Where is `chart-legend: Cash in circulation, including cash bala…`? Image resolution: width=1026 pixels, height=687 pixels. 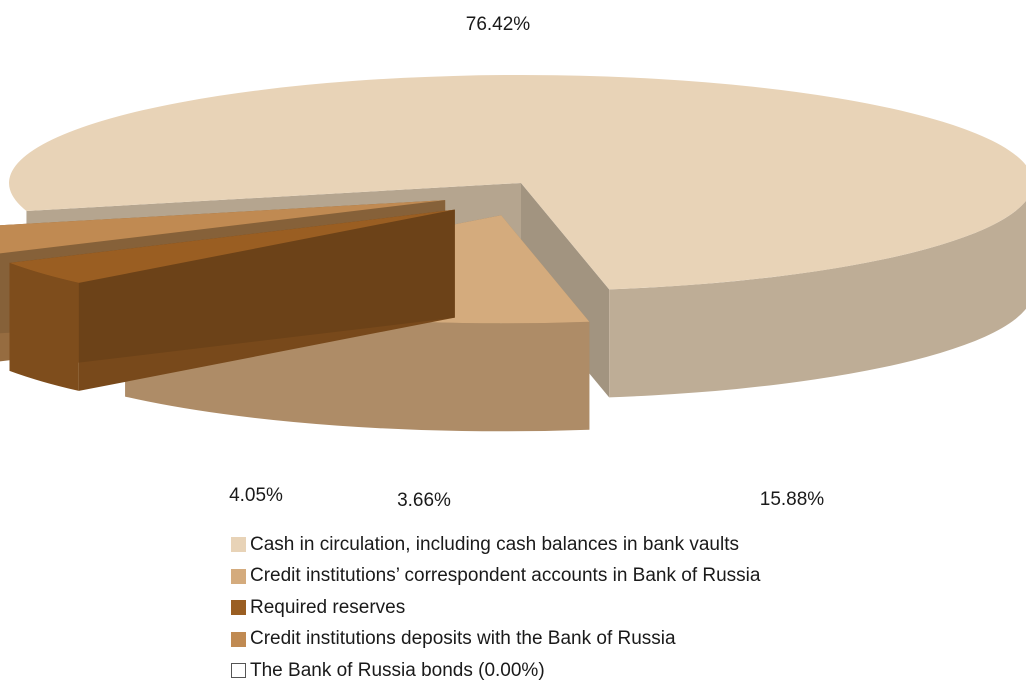
chart-legend: Cash in circulation, including cash bala… is located at coordinates (495, 608).